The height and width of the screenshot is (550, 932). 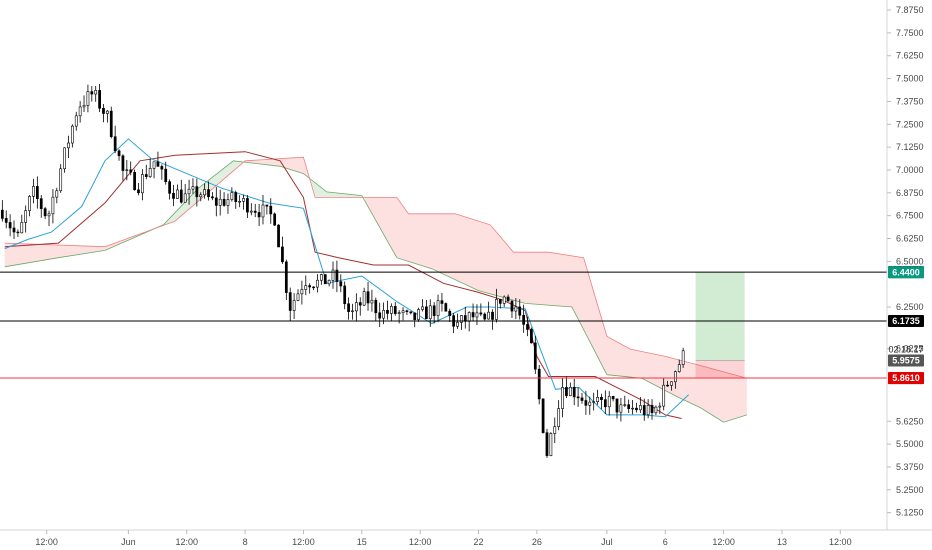 What do you see at coordinates (537, 542) in the screenshot?
I see `time-tick-label: 26` at bounding box center [537, 542].